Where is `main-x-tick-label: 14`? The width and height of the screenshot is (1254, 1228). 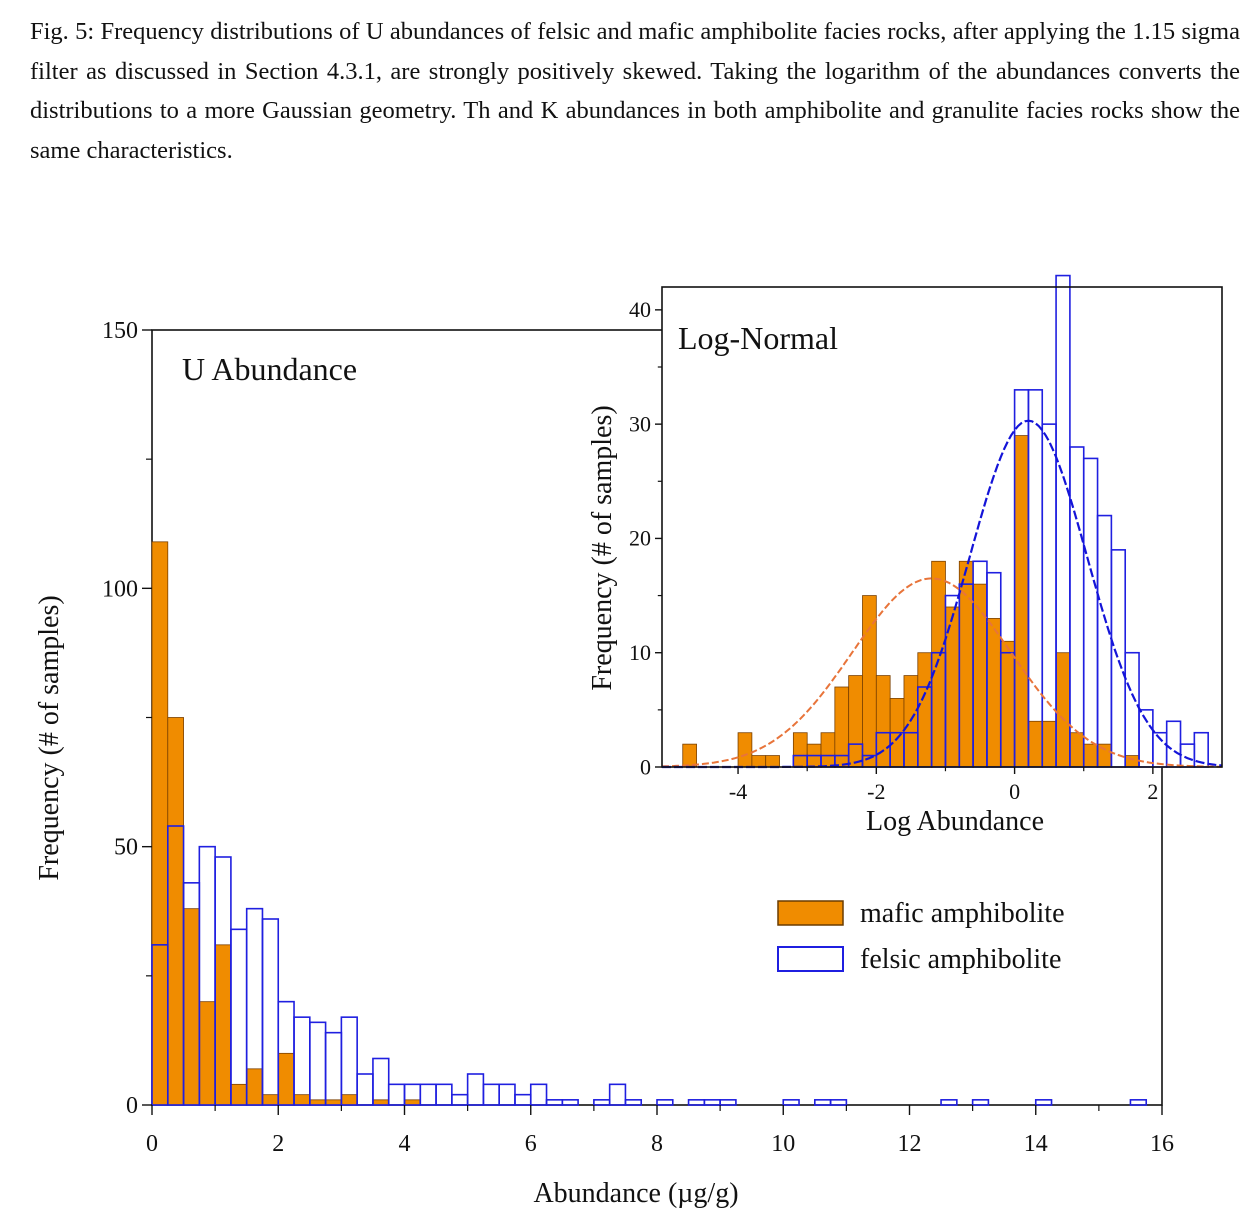
main-x-tick-label: 14 is located at coordinates (1036, 1144).